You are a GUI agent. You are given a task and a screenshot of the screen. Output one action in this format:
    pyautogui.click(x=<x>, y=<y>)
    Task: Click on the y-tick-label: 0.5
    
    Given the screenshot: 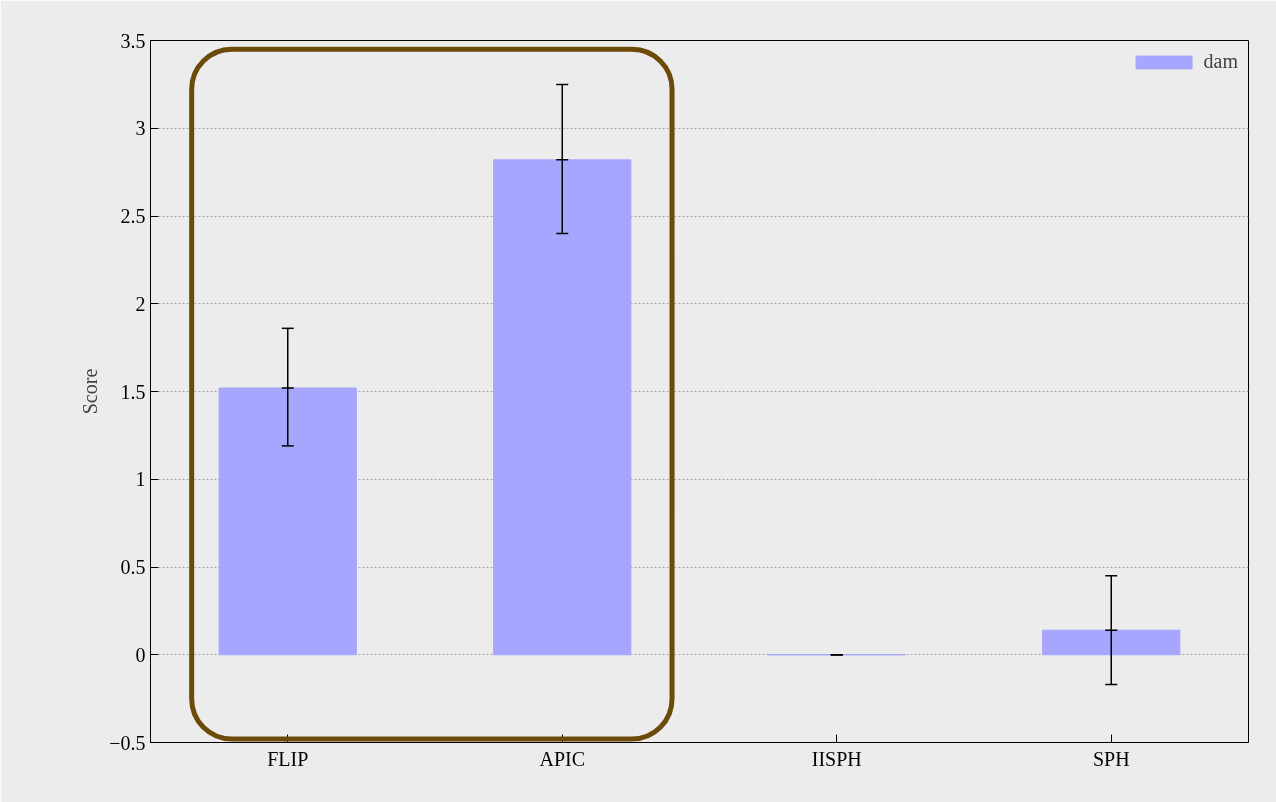 What is the action you would take?
    pyautogui.click(x=133, y=567)
    